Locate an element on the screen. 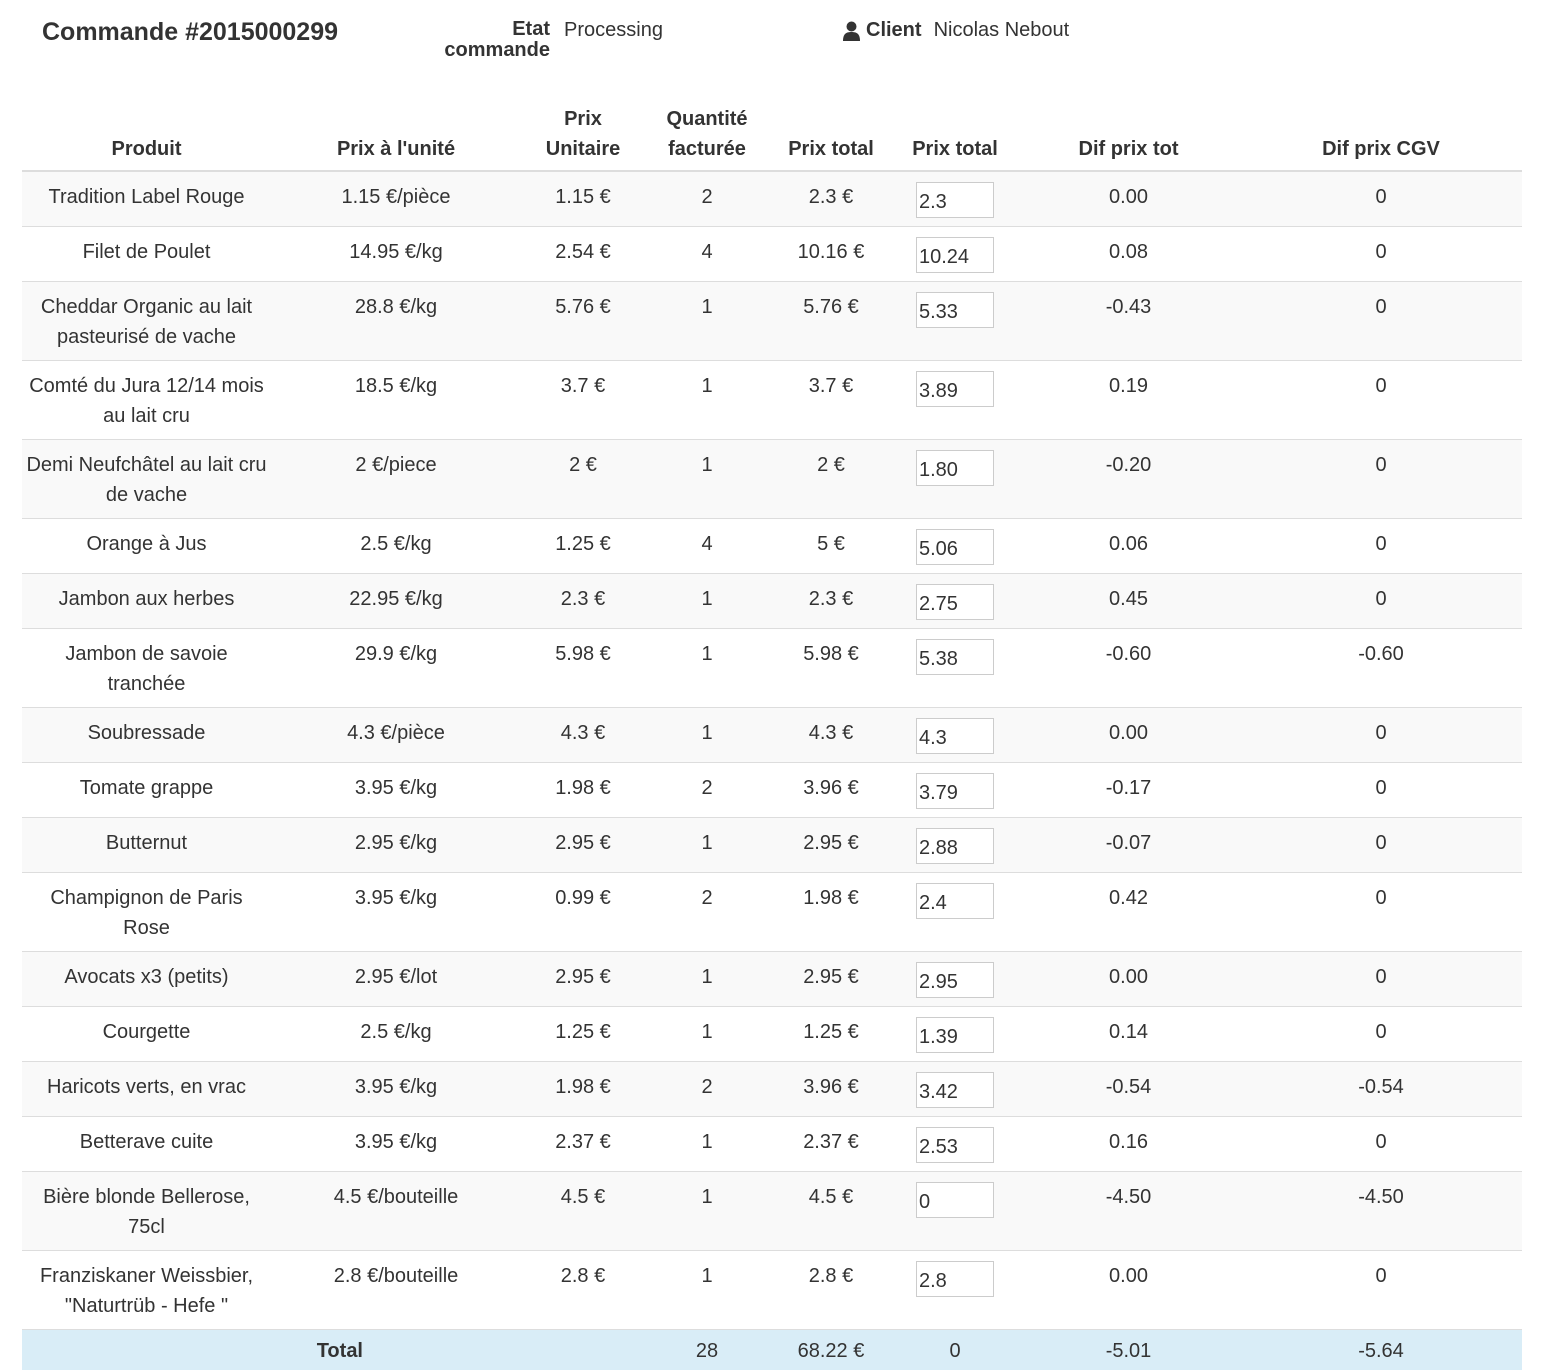 Image resolution: width=1542 pixels, height=1370 pixels. unit-price: 2.95 €/kg is located at coordinates (396, 845).